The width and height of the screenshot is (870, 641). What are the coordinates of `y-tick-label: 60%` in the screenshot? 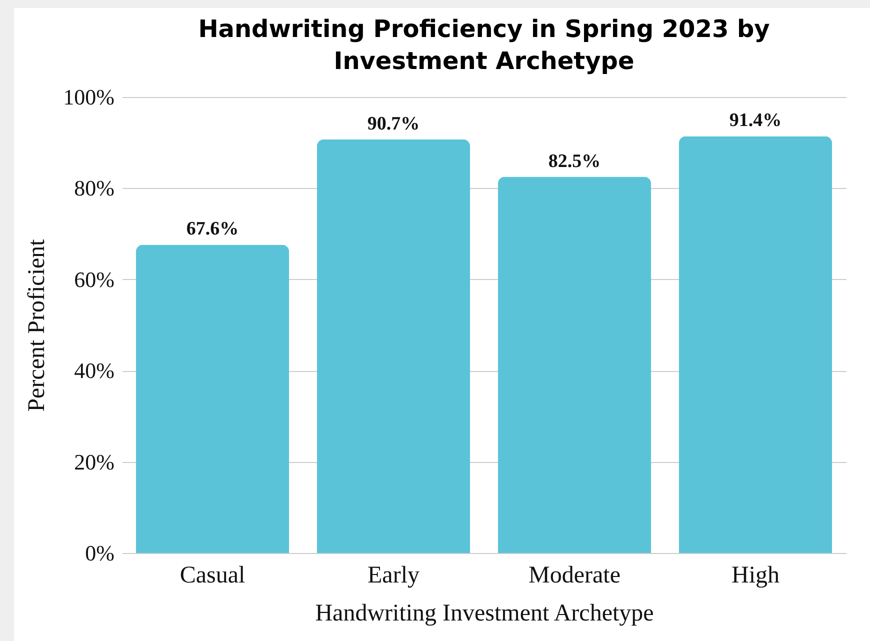 It's located at (94, 279).